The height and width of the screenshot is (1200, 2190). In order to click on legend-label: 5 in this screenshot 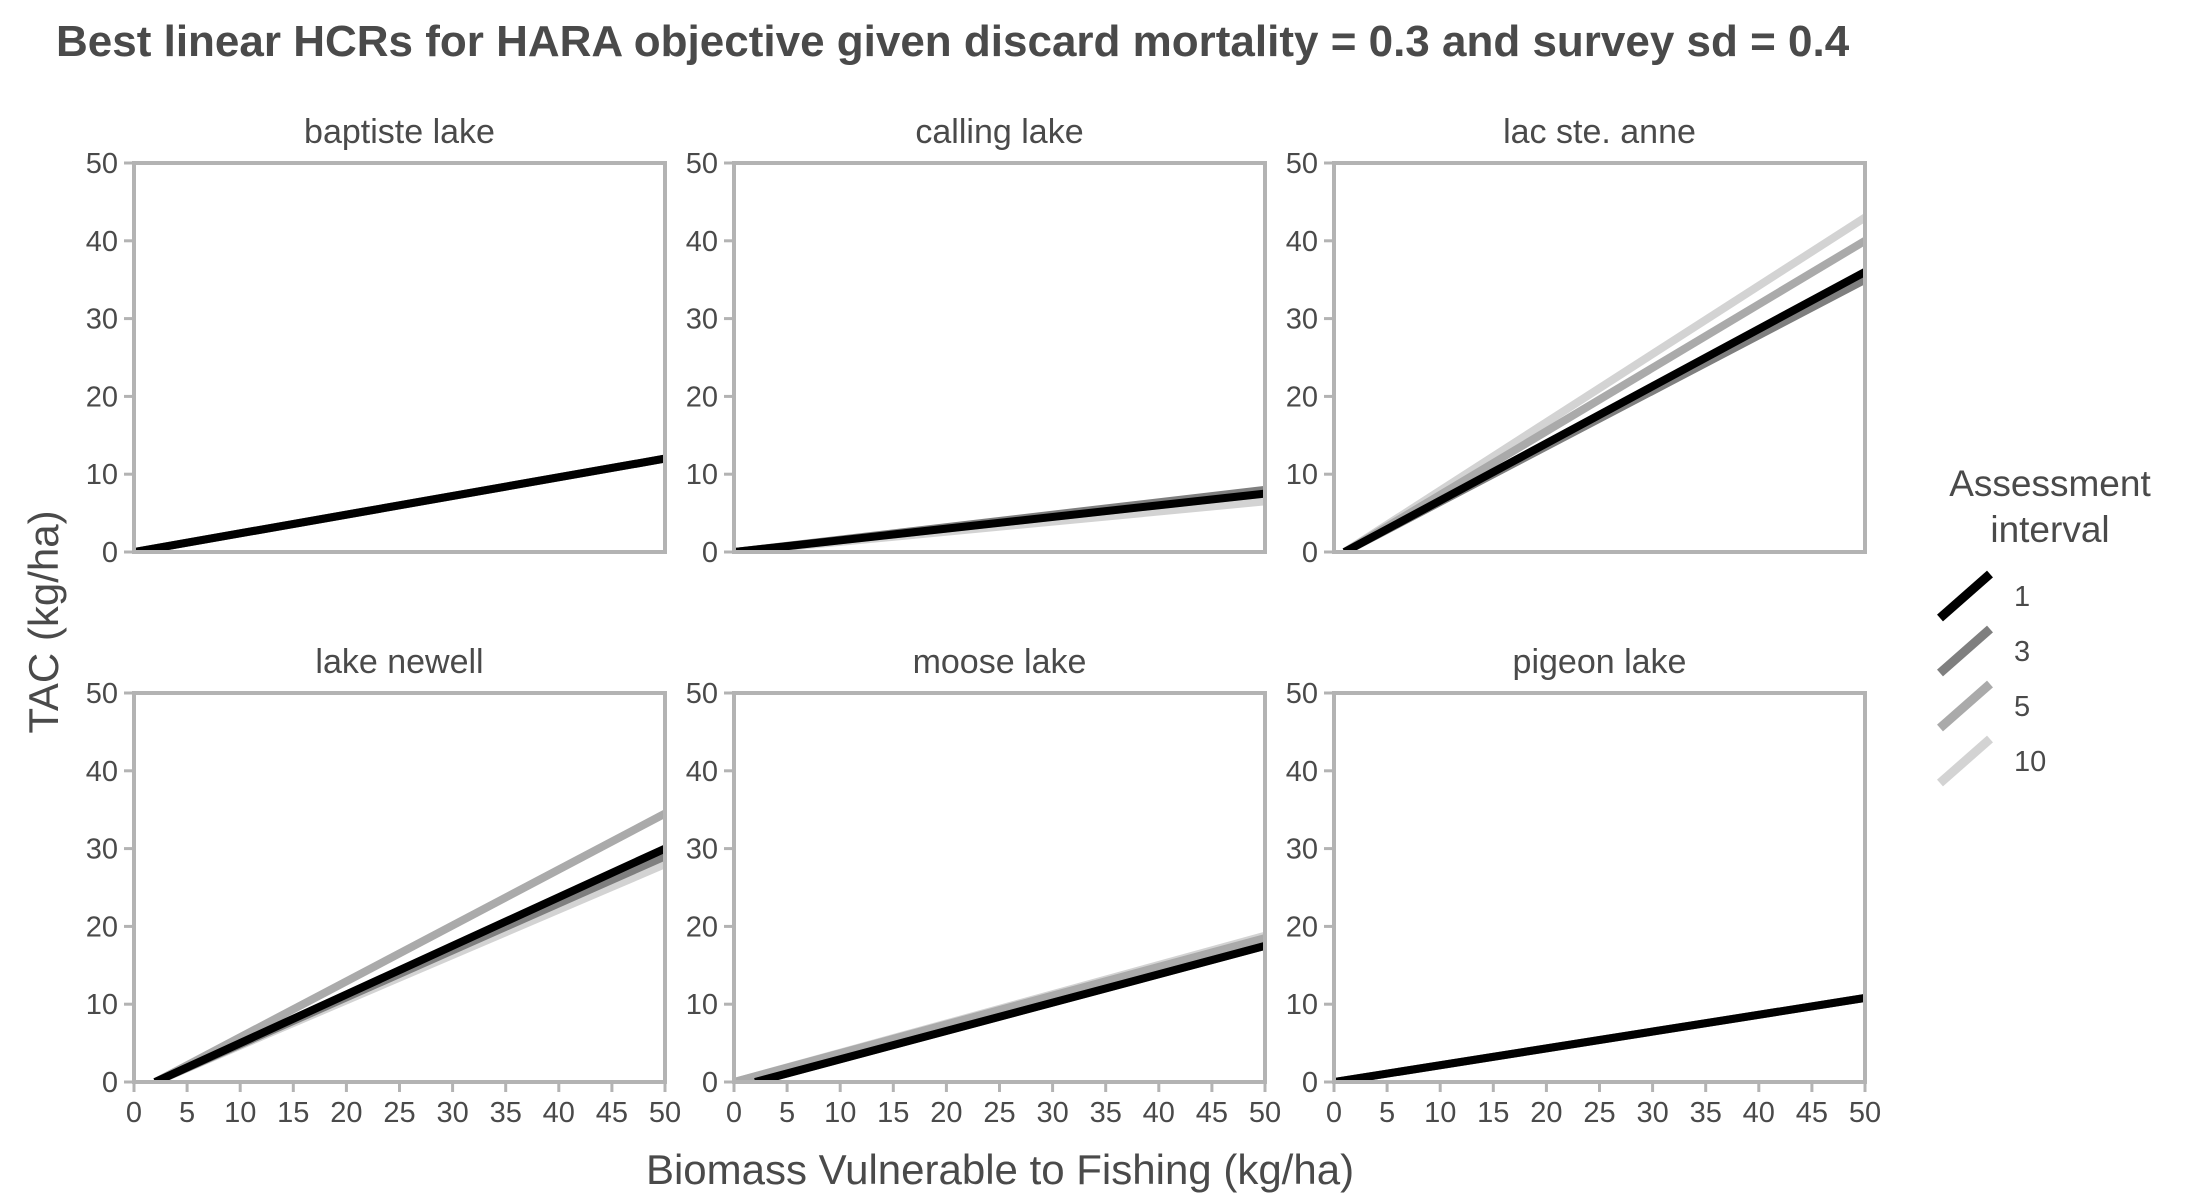, I will do `click(2022, 707)`.